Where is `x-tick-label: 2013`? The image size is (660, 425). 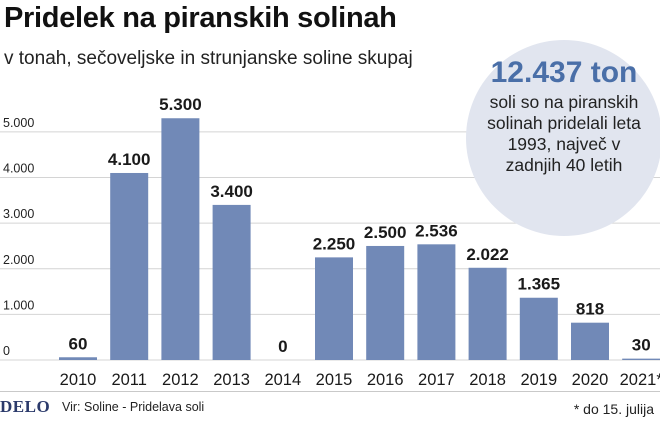 x-tick-label: 2013 is located at coordinates (231, 380).